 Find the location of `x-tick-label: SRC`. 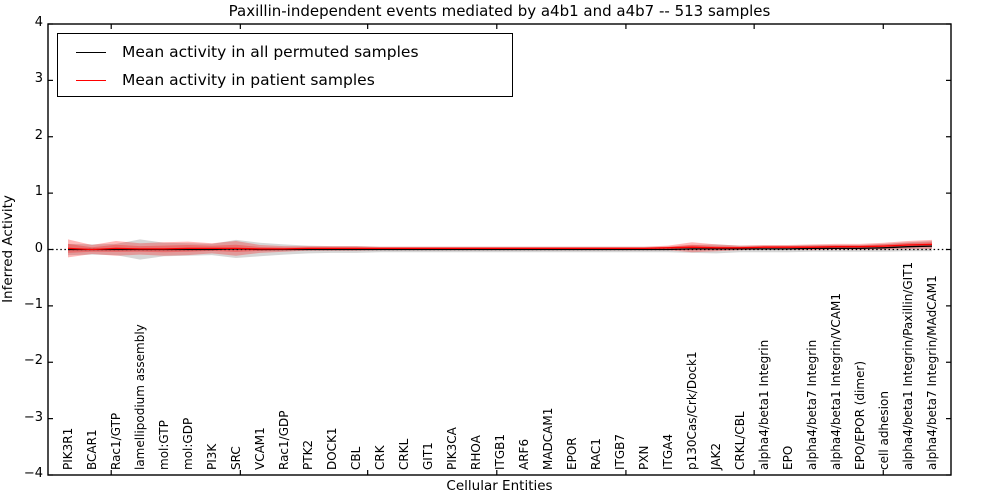

x-tick-label: SRC is located at coordinates (236, 458).